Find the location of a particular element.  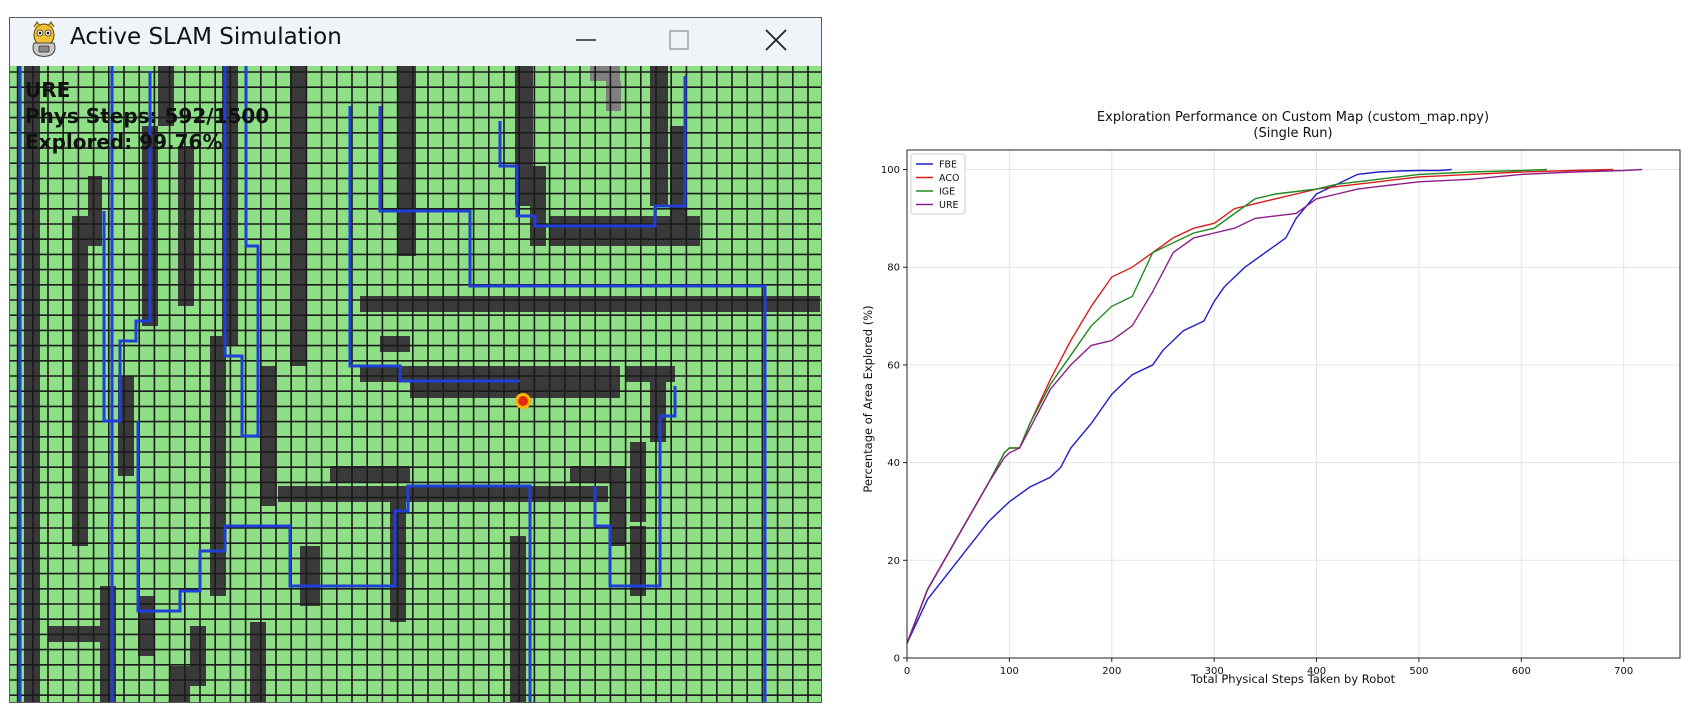

x-tick-label: 100 is located at coordinates (1009, 671).